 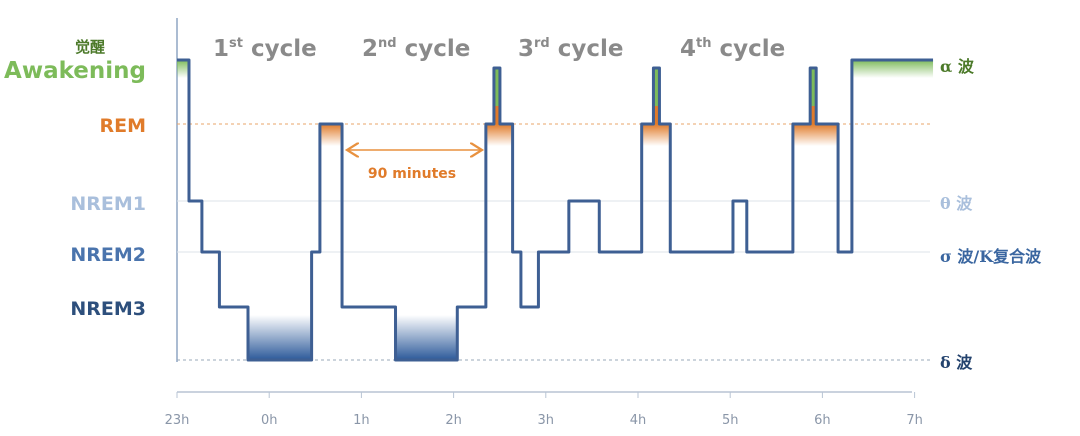 What do you see at coordinates (177, 420) in the screenshot?
I see `x-tick-label: 23h` at bounding box center [177, 420].